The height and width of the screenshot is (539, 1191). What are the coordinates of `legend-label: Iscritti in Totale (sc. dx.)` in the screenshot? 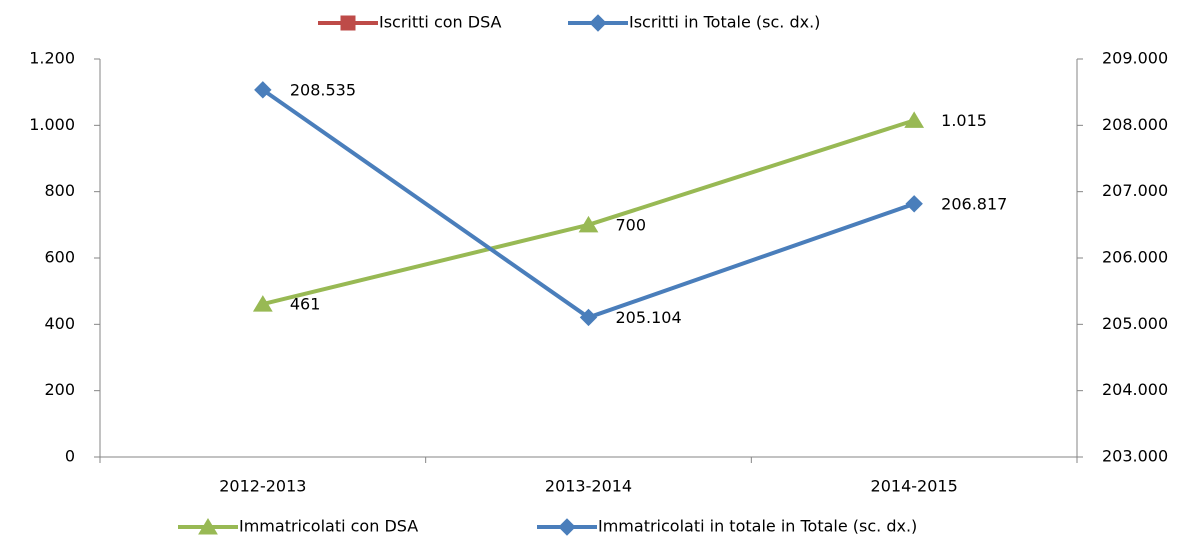 It's located at (724, 22).